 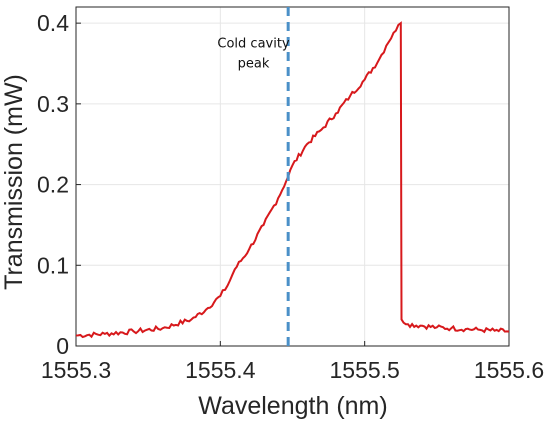 What do you see at coordinates (53, 265) in the screenshot?
I see `y-tick-label: 0.1` at bounding box center [53, 265].